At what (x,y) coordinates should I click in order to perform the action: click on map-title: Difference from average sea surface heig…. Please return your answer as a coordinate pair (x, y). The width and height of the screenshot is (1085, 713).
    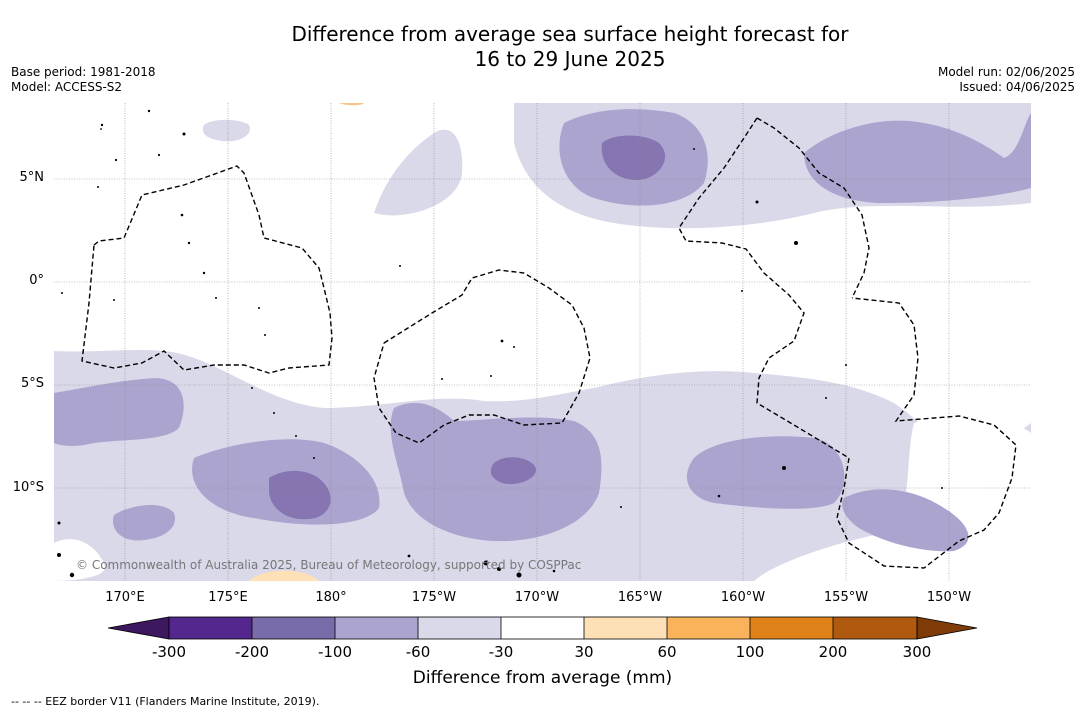
    Looking at the image, I should click on (542, 47).